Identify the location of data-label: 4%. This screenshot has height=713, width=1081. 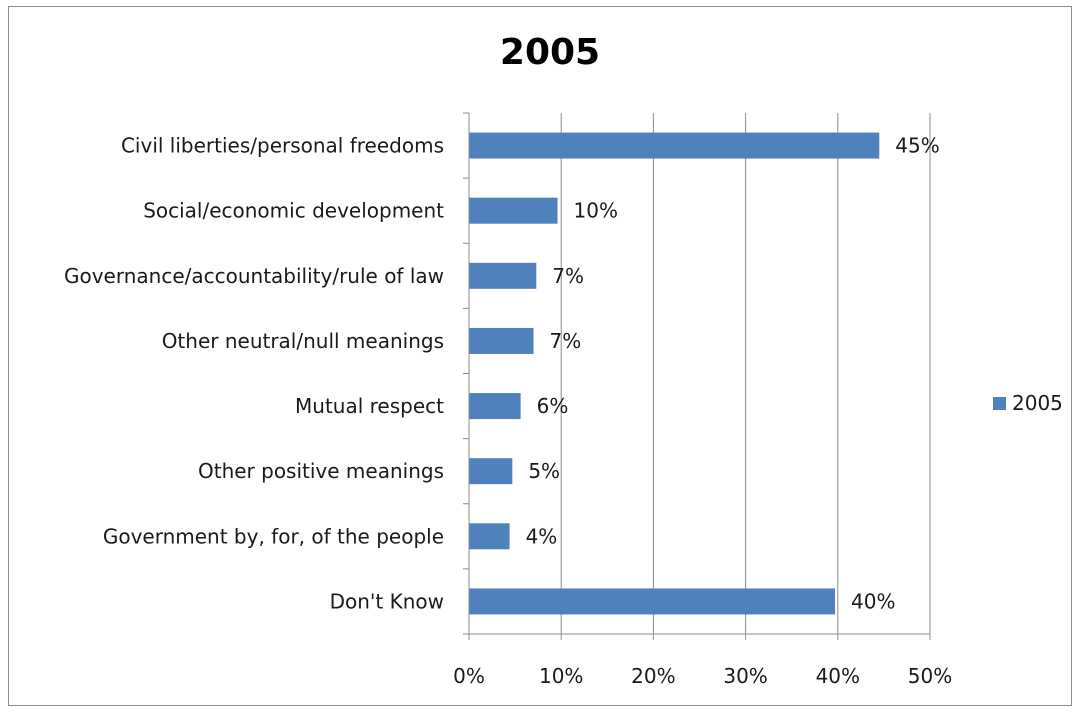
(542, 536).